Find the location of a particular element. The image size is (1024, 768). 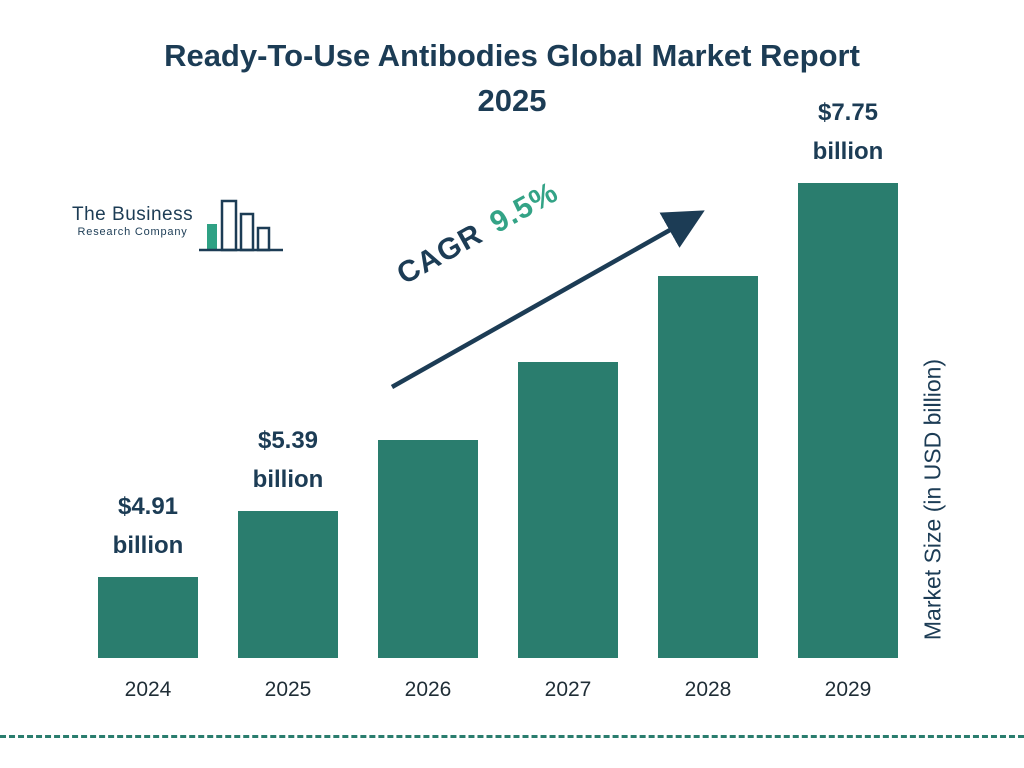

bar-2029: $7.75 billion is located at coordinates (848, 378).